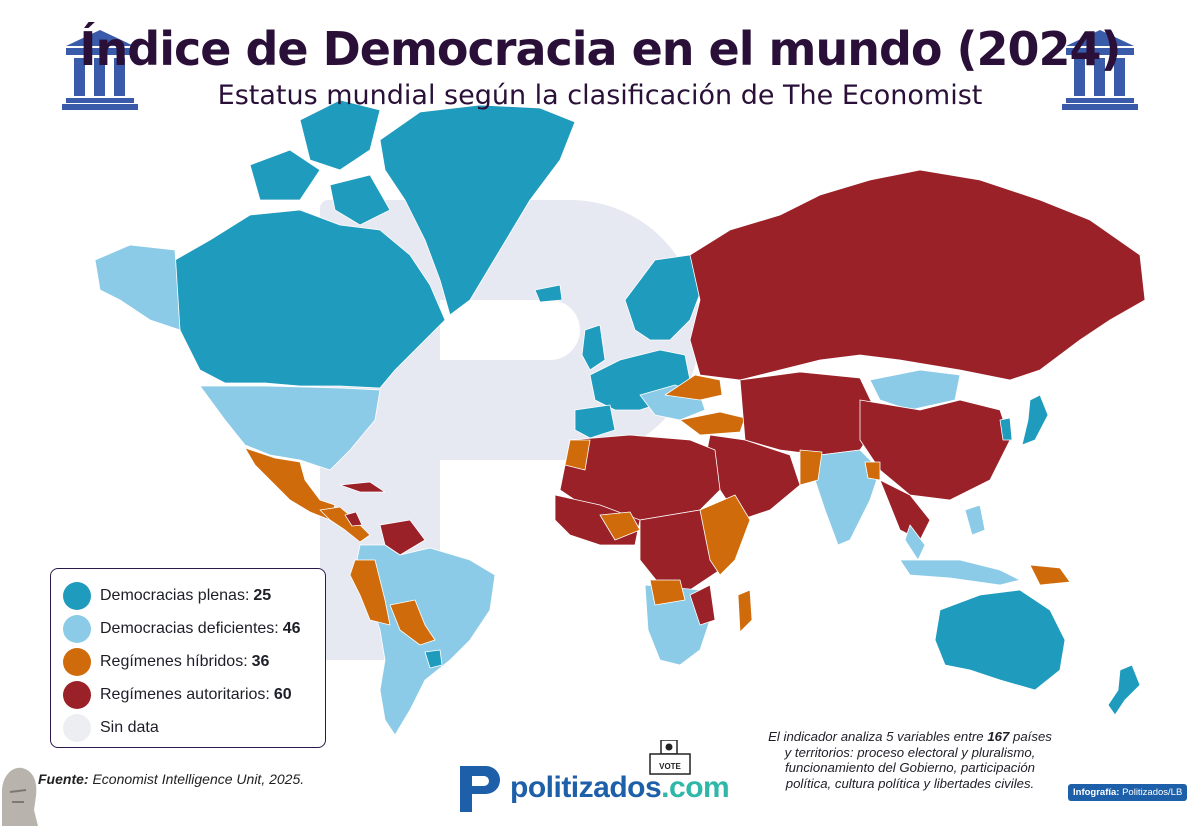 The height and width of the screenshot is (826, 1200). Describe the element at coordinates (137, 287) in the screenshot. I see `region-alaska` at that location.